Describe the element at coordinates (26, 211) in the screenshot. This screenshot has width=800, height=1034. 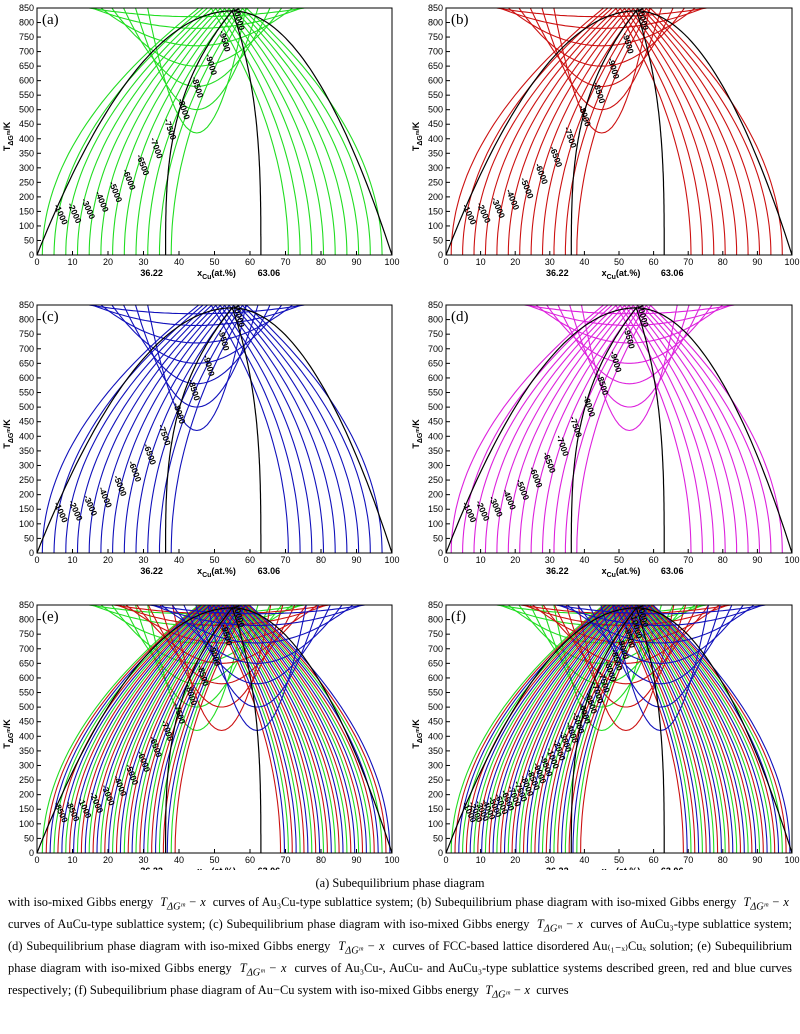
I see `y-tick-label: 150` at that location.